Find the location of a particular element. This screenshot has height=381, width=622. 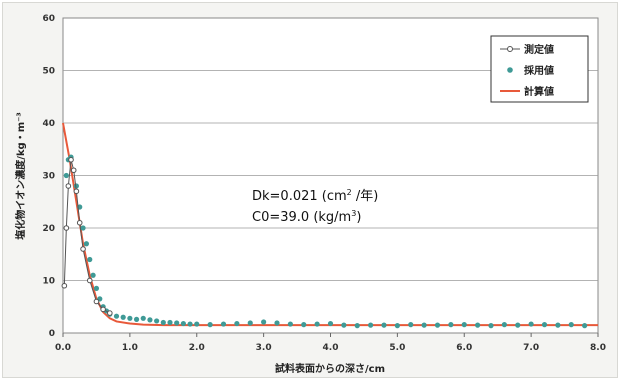

annotation-c0-prefix: C0=39.0 (kg/m is located at coordinates (301, 217).